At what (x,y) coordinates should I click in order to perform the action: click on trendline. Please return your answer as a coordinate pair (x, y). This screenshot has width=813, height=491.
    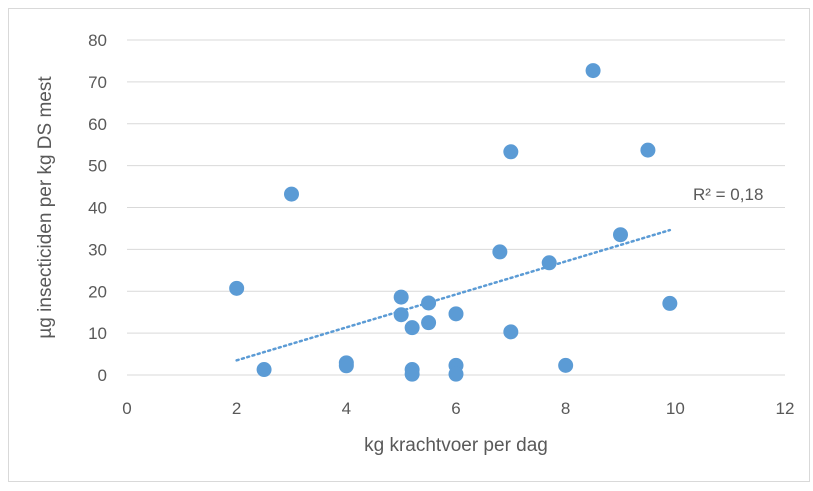
    Looking at the image, I should click on (453, 295).